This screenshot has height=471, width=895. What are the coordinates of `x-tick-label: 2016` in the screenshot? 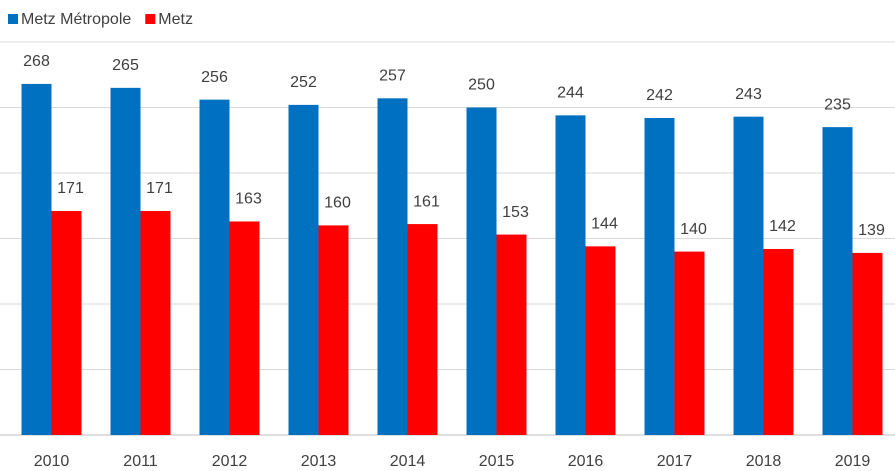 It's located at (586, 461).